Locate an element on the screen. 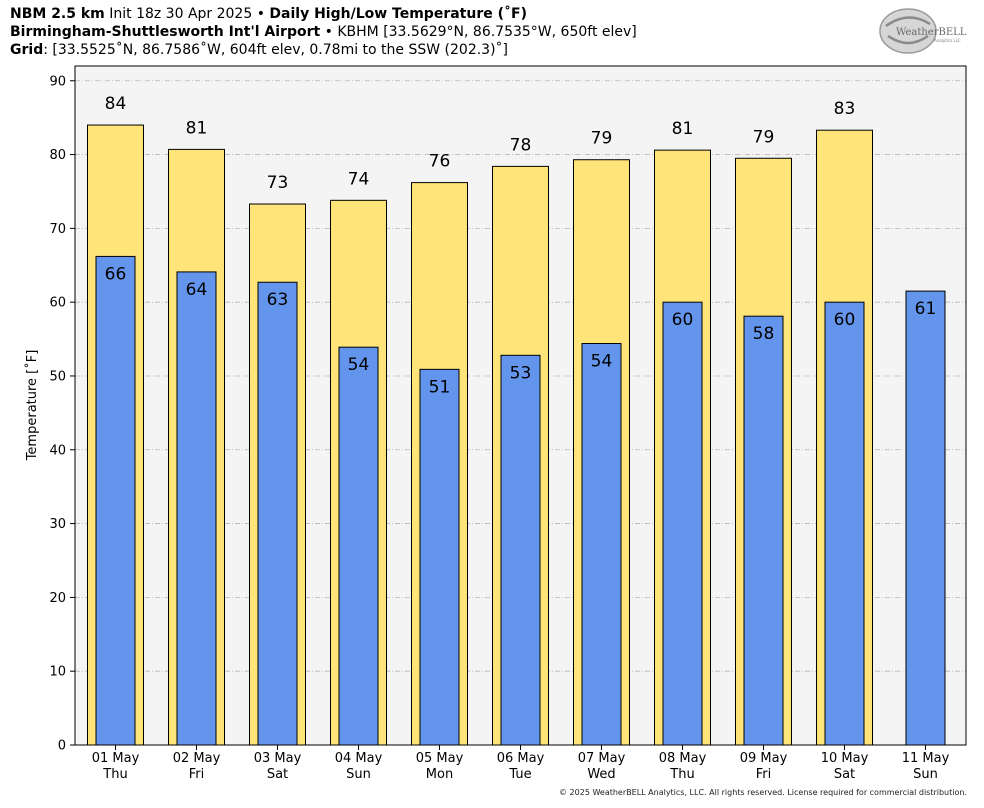  x-tick-day: Mon is located at coordinates (439, 774).